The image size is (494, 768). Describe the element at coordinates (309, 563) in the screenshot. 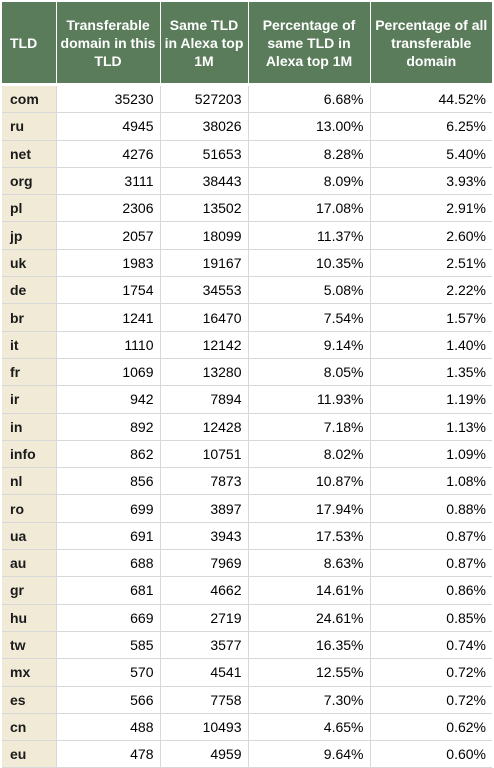

I see `cell-pct-same: 8.63%` at that location.